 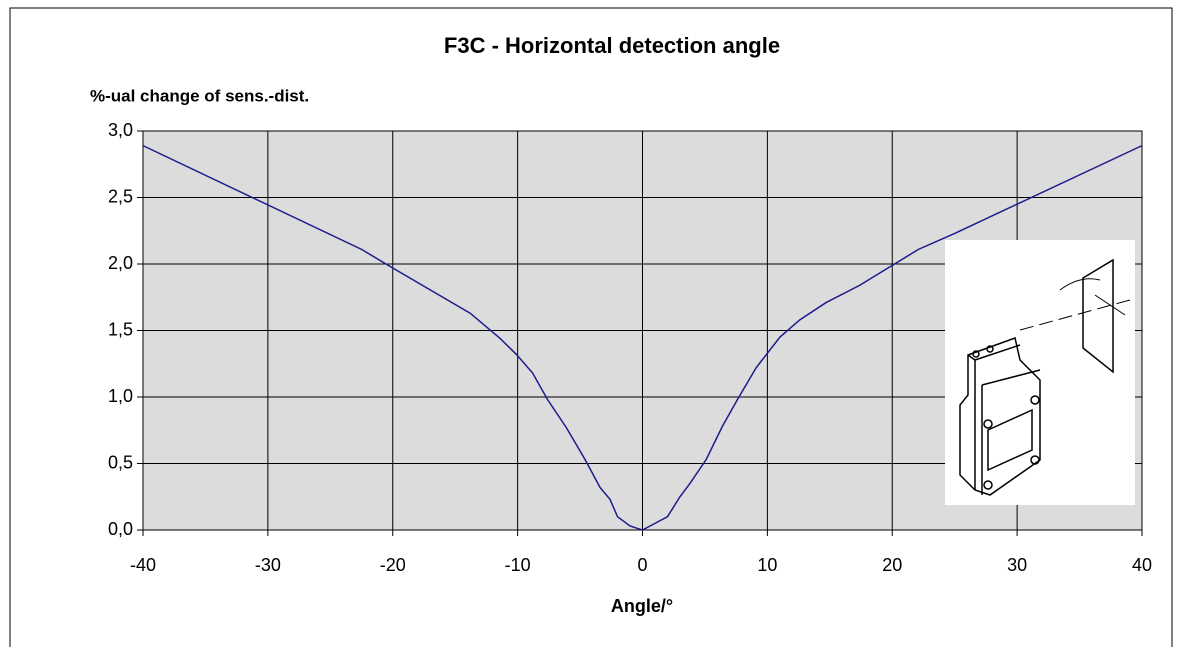 What do you see at coordinates (120, 196) in the screenshot?
I see `y-tick-label: 2,5` at bounding box center [120, 196].